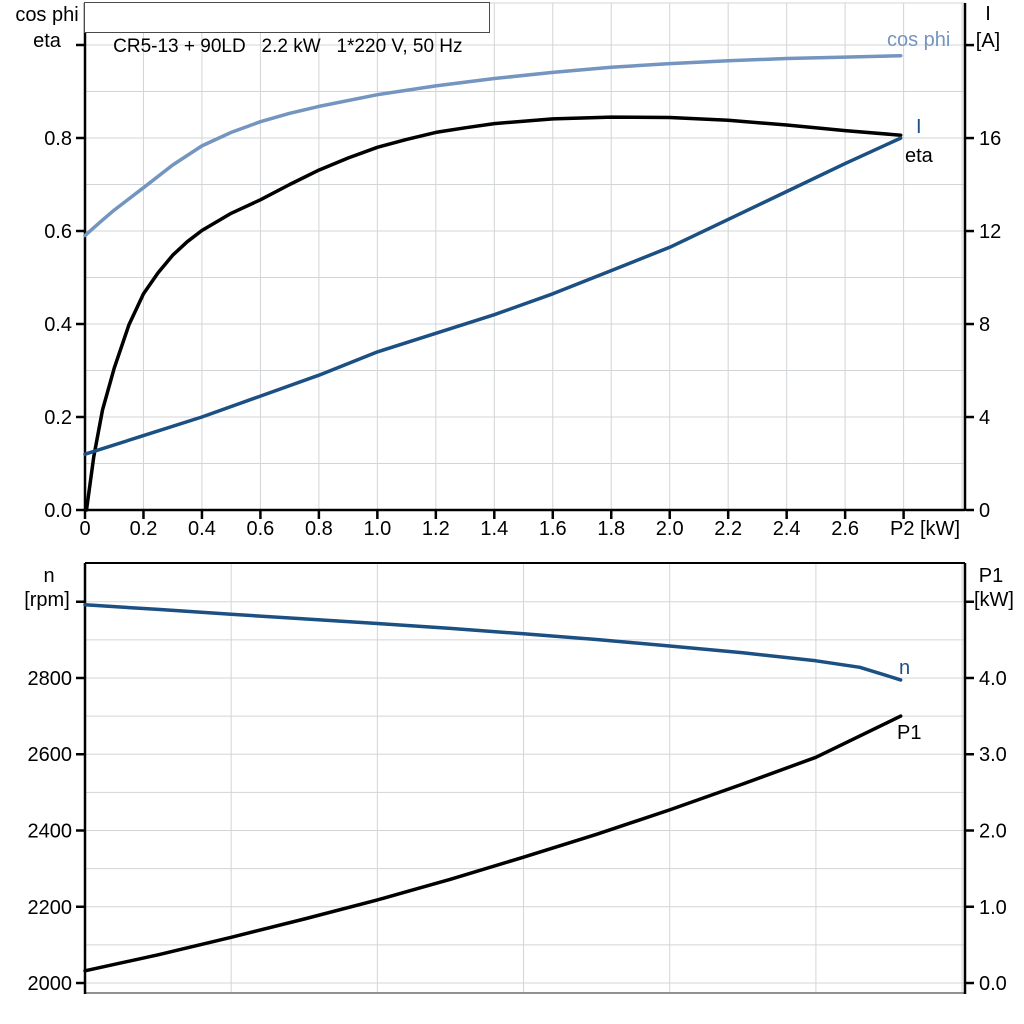 This screenshot has height=1024, width=1024. I want to click on tick-label: 16, so click(990, 139).